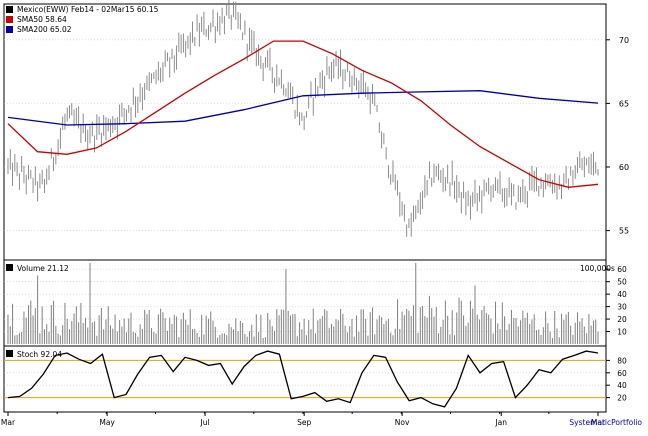 Image resolution: width=648 pixels, height=436 pixels. What do you see at coordinates (624, 103) in the screenshot?
I see `price-ytick-label: 65` at bounding box center [624, 103].